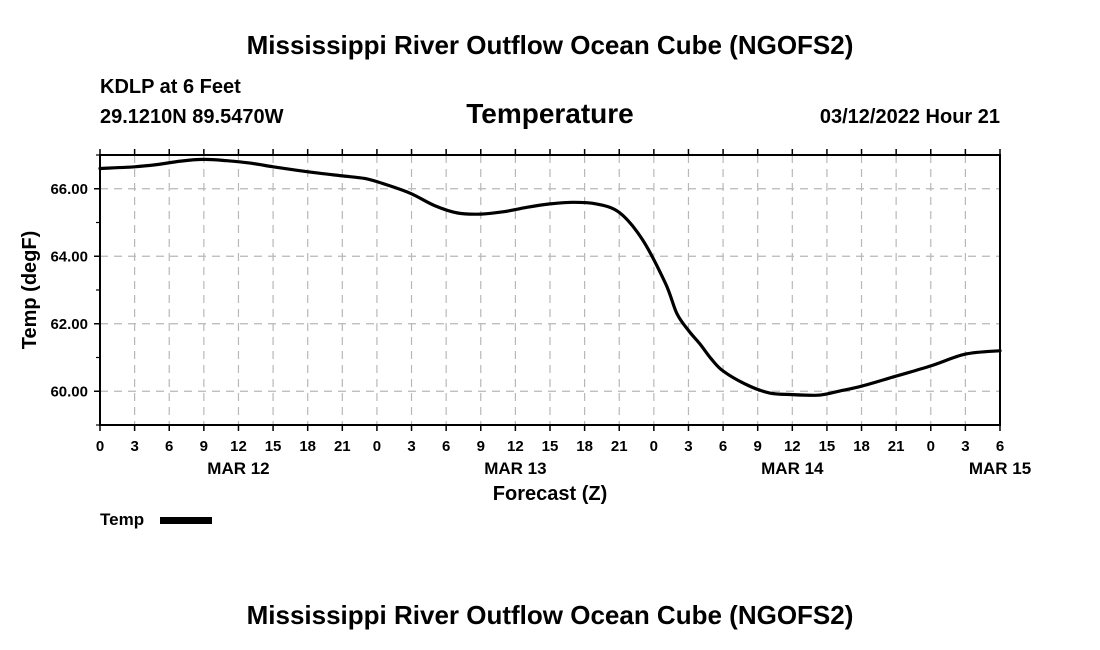 Image resolution: width=1100 pixels, height=650 pixels. What do you see at coordinates (550, 494) in the screenshot?
I see `x-axis-title: Forecast (Z)` at bounding box center [550, 494].